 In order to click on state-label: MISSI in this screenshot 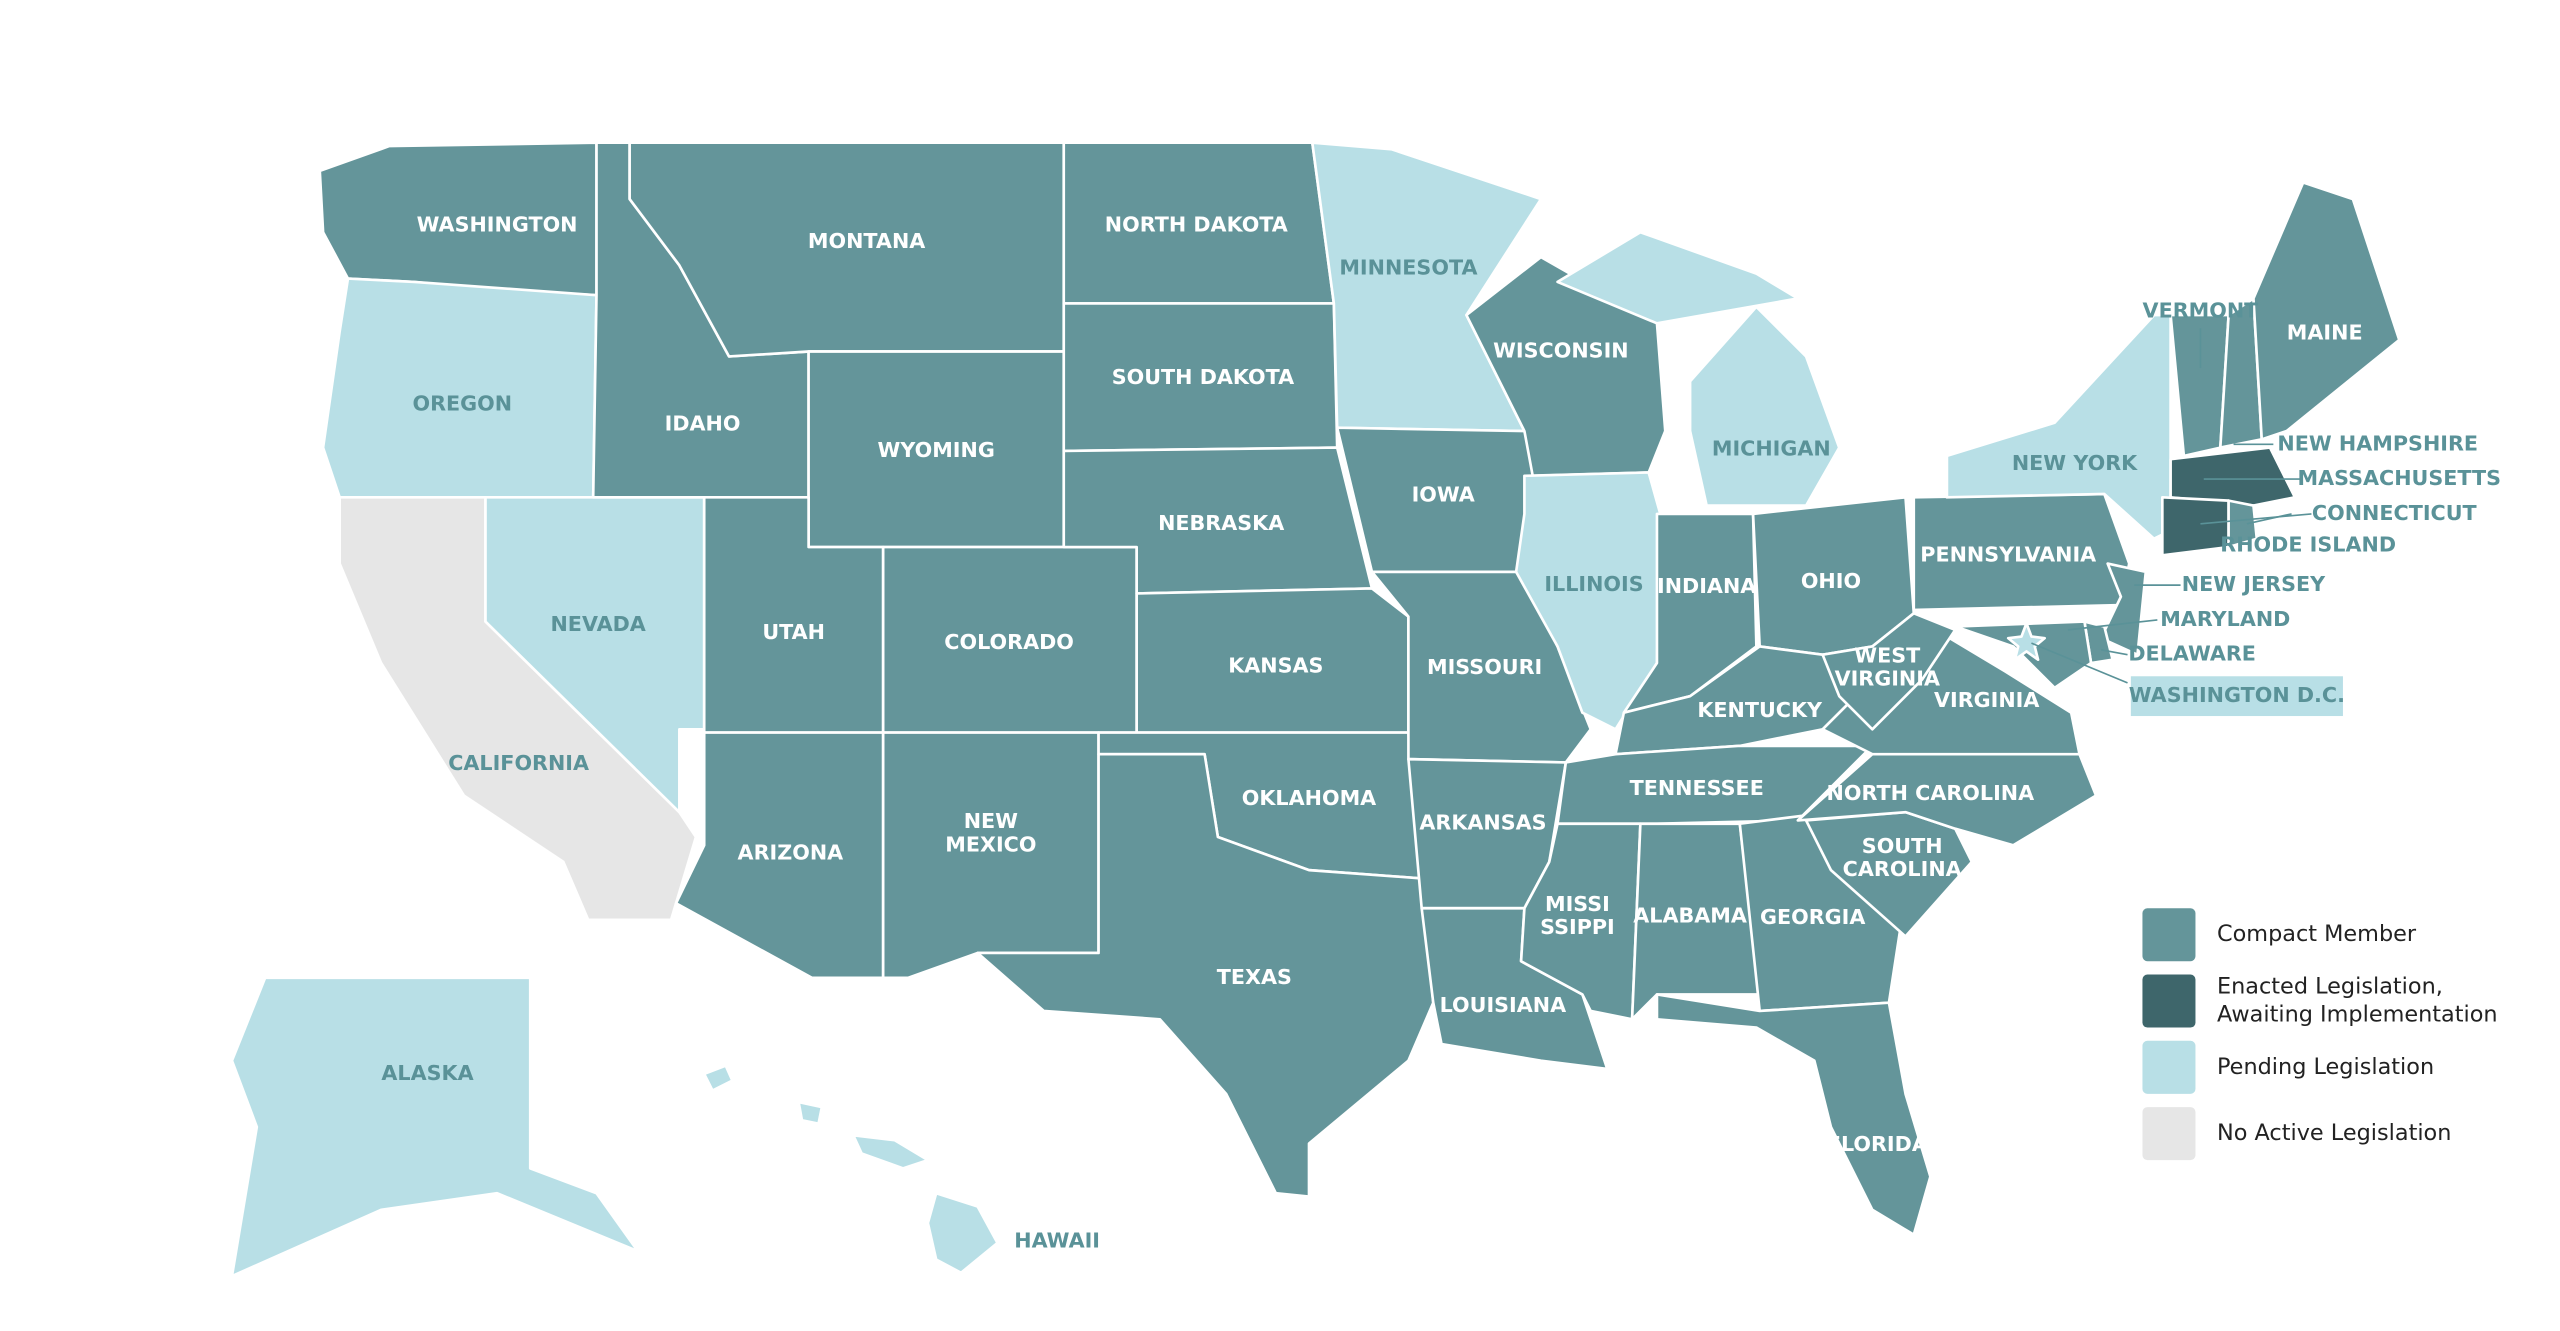, I will do `click(1577, 904)`.